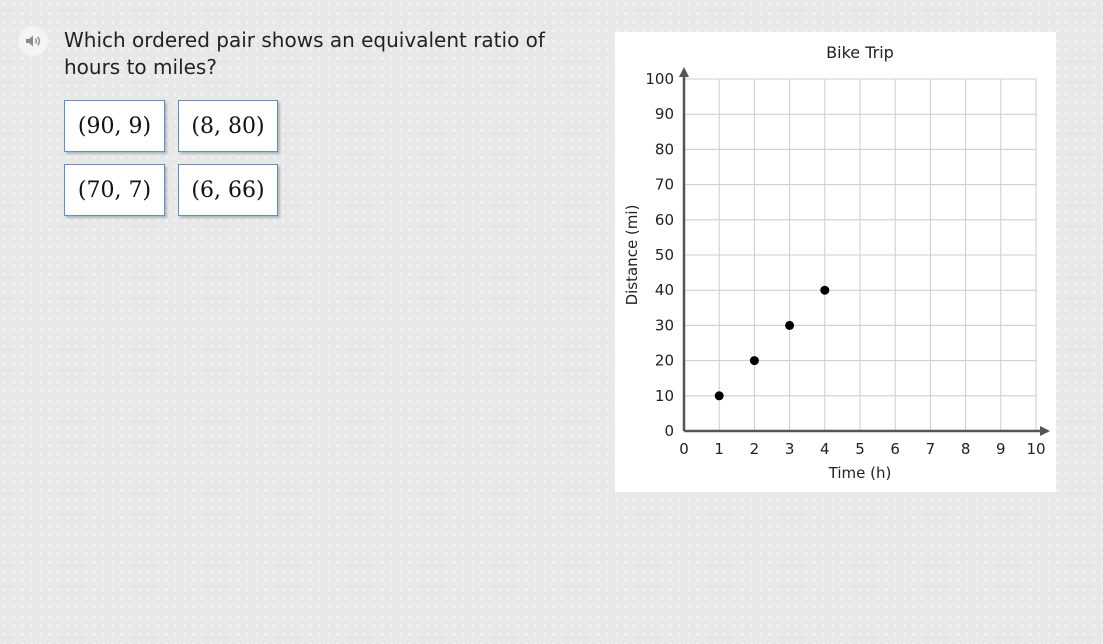 The image size is (1103, 644). I want to click on x-axis-arrow, so click(1045, 431).